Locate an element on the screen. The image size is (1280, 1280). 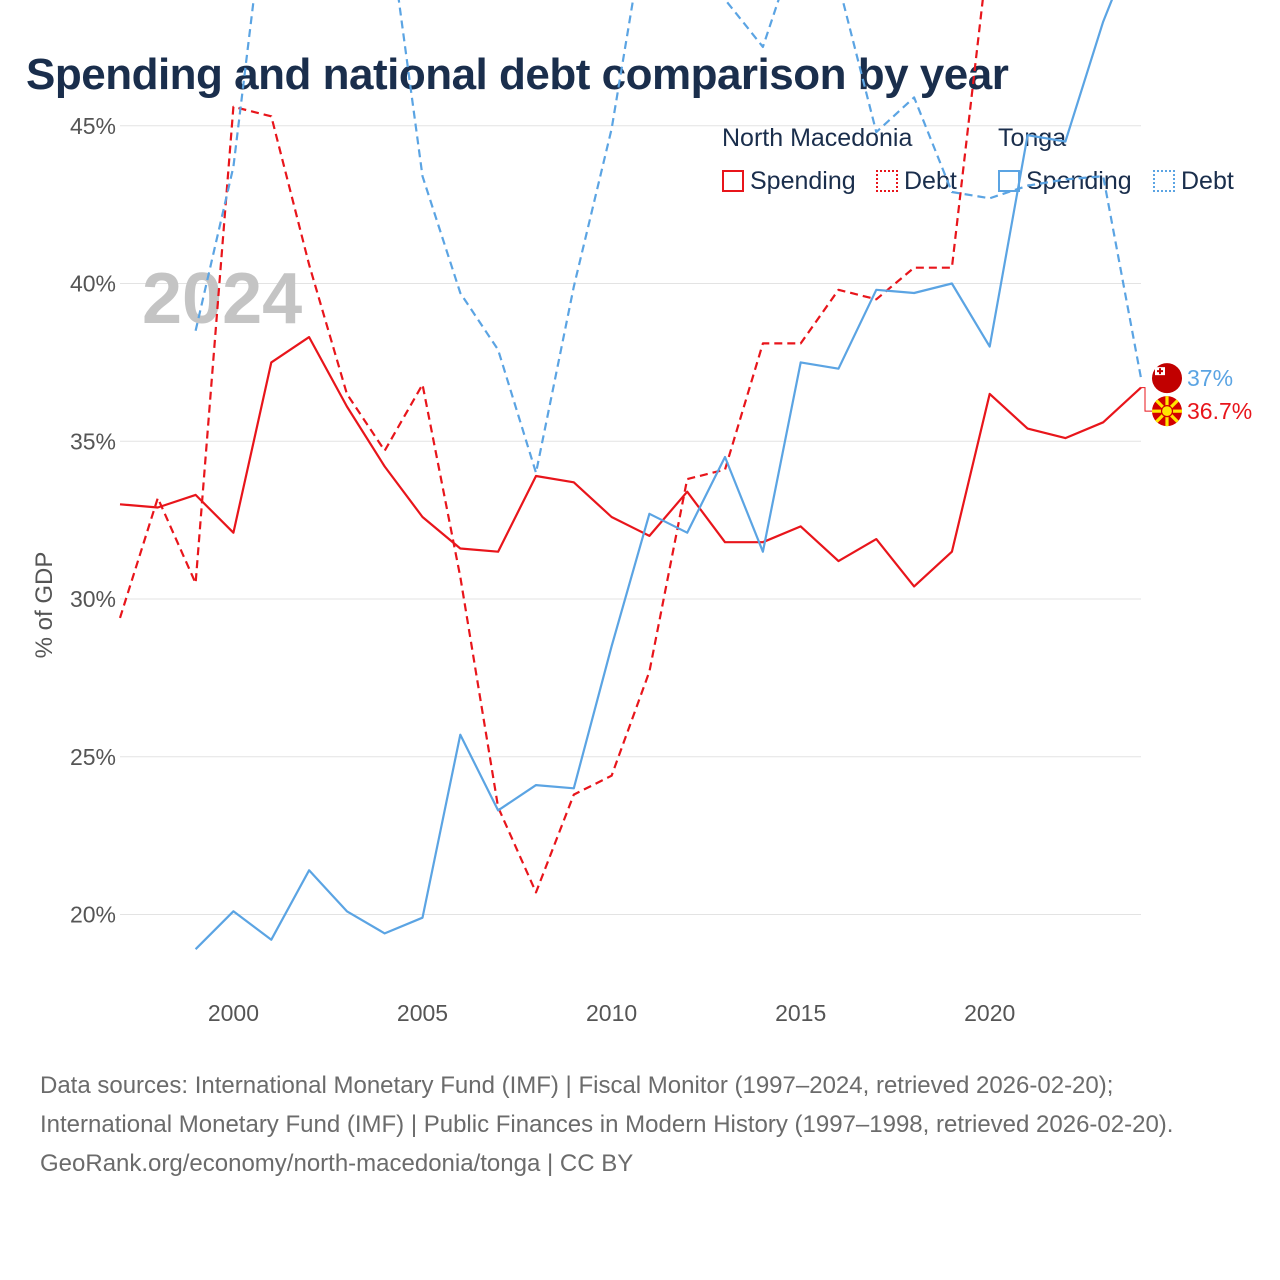
legend-north-macedonia-spending: Spending is located at coordinates (789, 181).